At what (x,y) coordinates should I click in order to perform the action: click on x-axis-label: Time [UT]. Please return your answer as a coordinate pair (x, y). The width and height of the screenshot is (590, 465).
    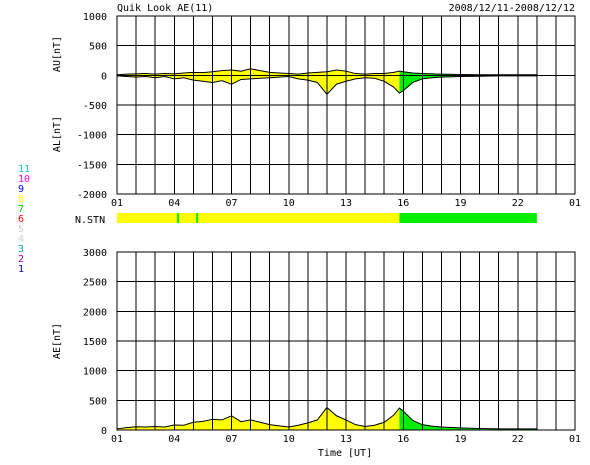
    Looking at the image, I should click on (345, 453).